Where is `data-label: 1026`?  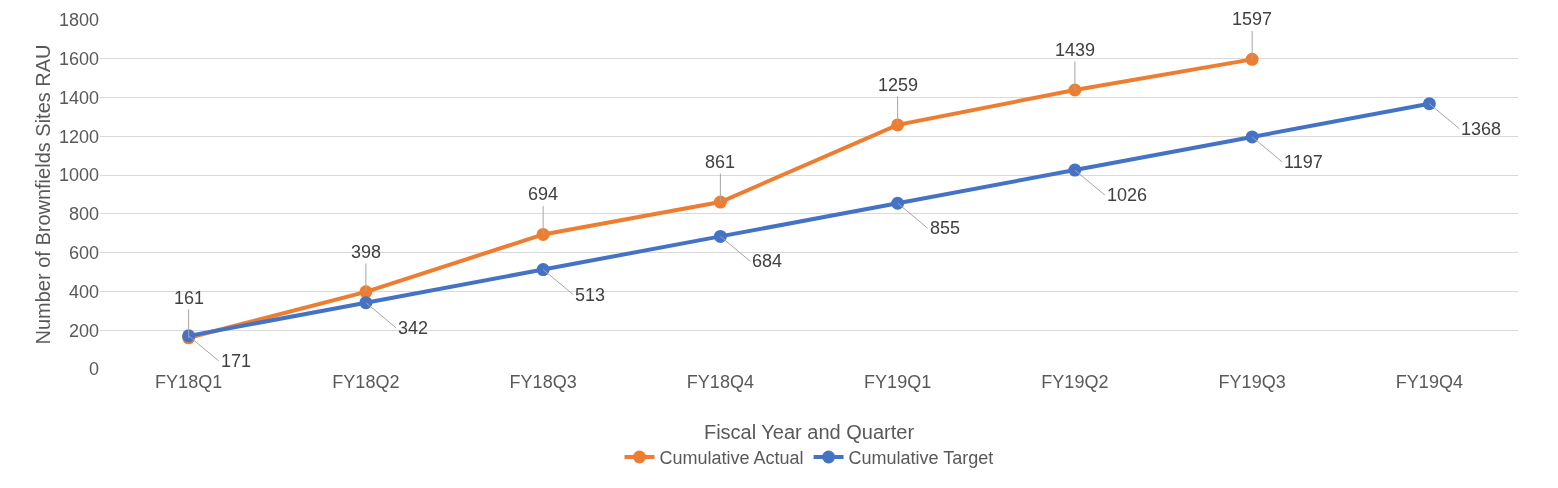
data-label: 1026 is located at coordinates (1127, 195).